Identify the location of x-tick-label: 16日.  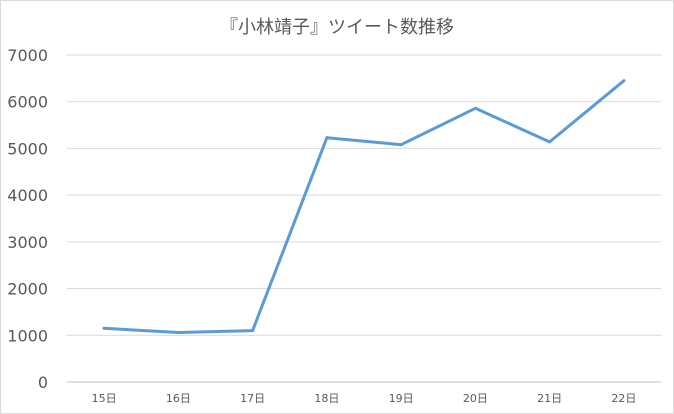
(178, 398).